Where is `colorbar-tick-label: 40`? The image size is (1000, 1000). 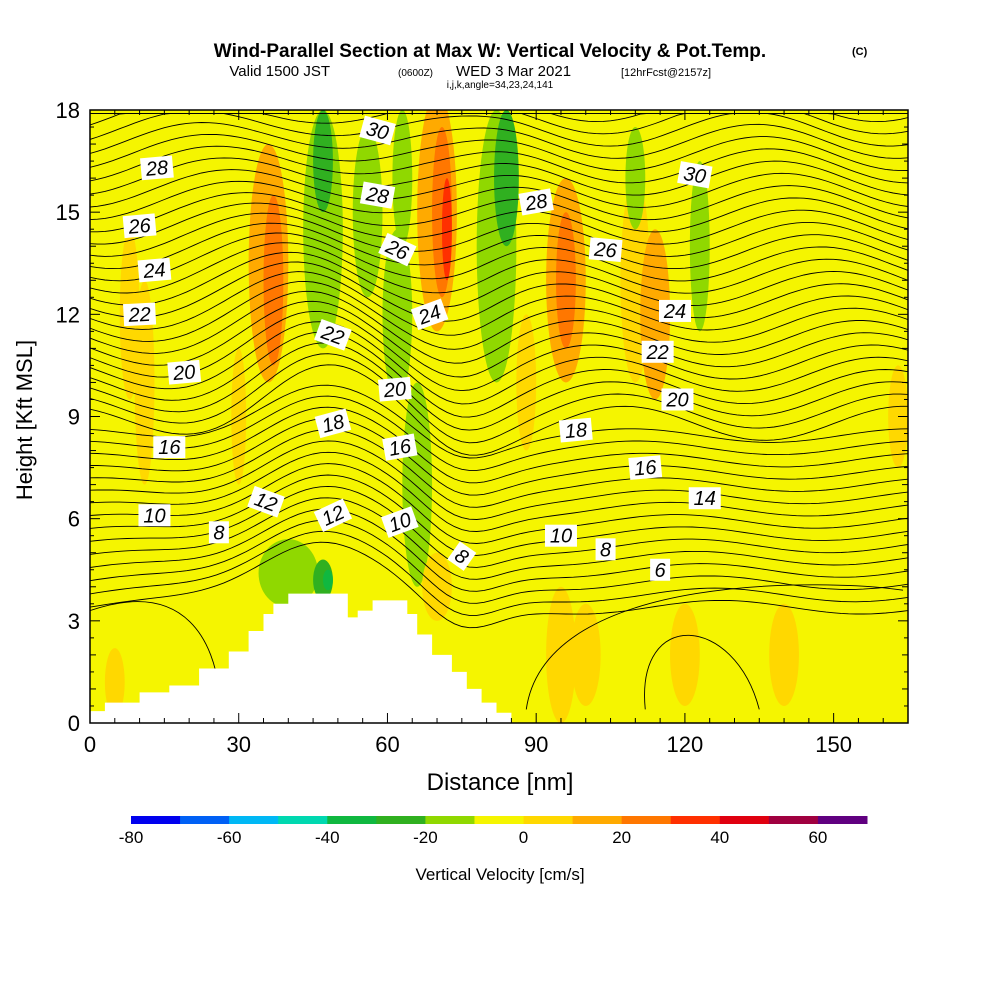 colorbar-tick-label: 40 is located at coordinates (719, 837).